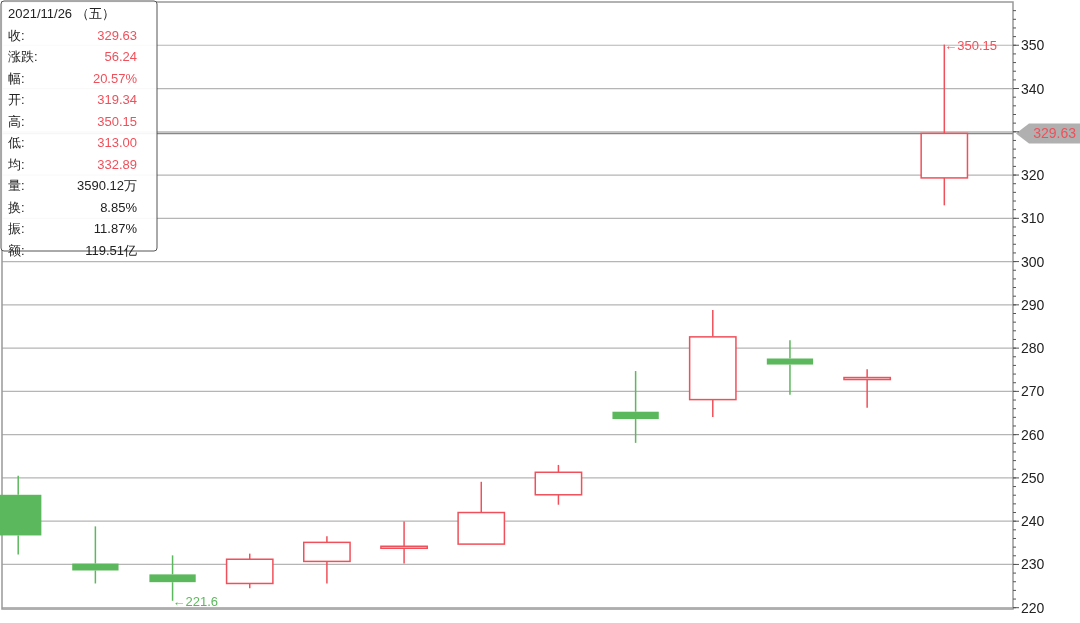 The image size is (1080, 623). What do you see at coordinates (971, 45) in the screenshot?
I see `annotation: ←350.15` at bounding box center [971, 45].